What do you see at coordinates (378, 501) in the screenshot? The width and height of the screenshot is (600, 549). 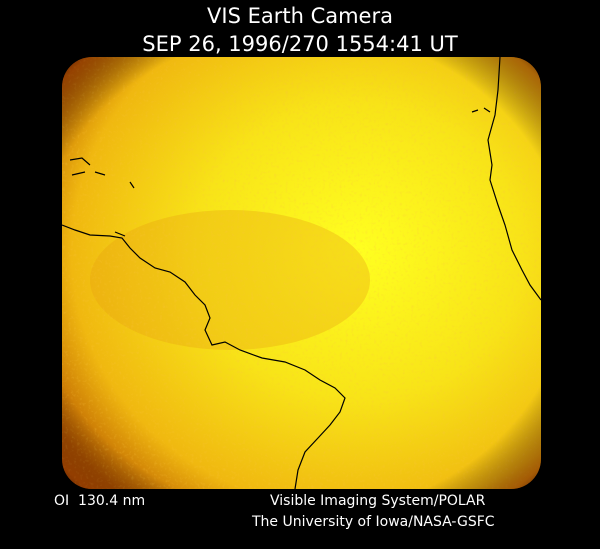 I see `credit-line: Visible Imaging System/POLAR` at bounding box center [378, 501].